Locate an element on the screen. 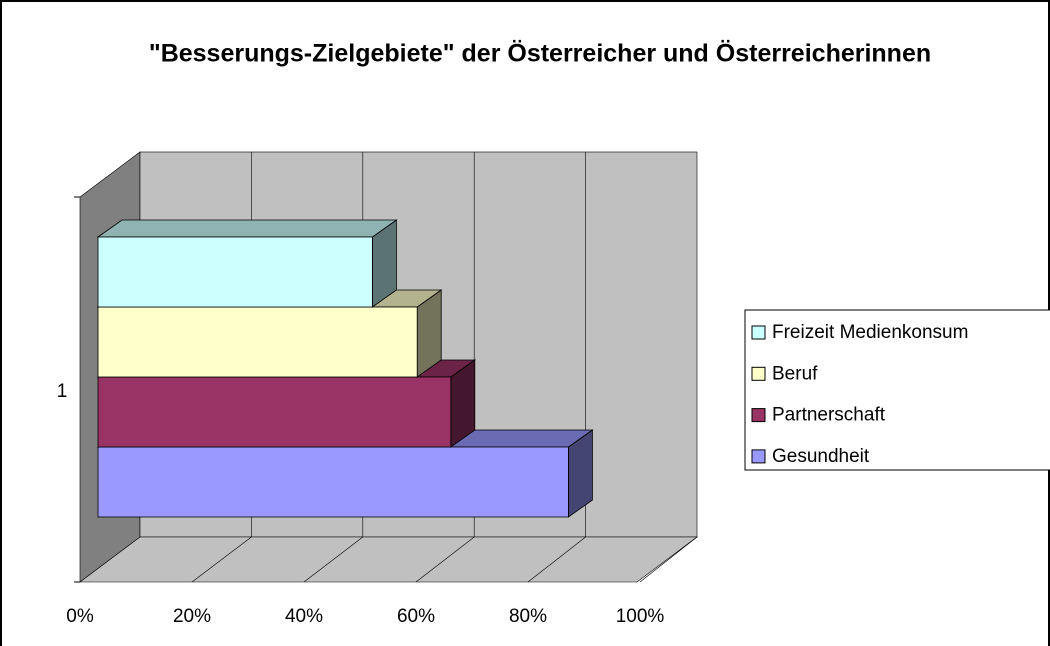 The width and height of the screenshot is (1050, 646). x-tick-label: 0% is located at coordinates (80, 616).